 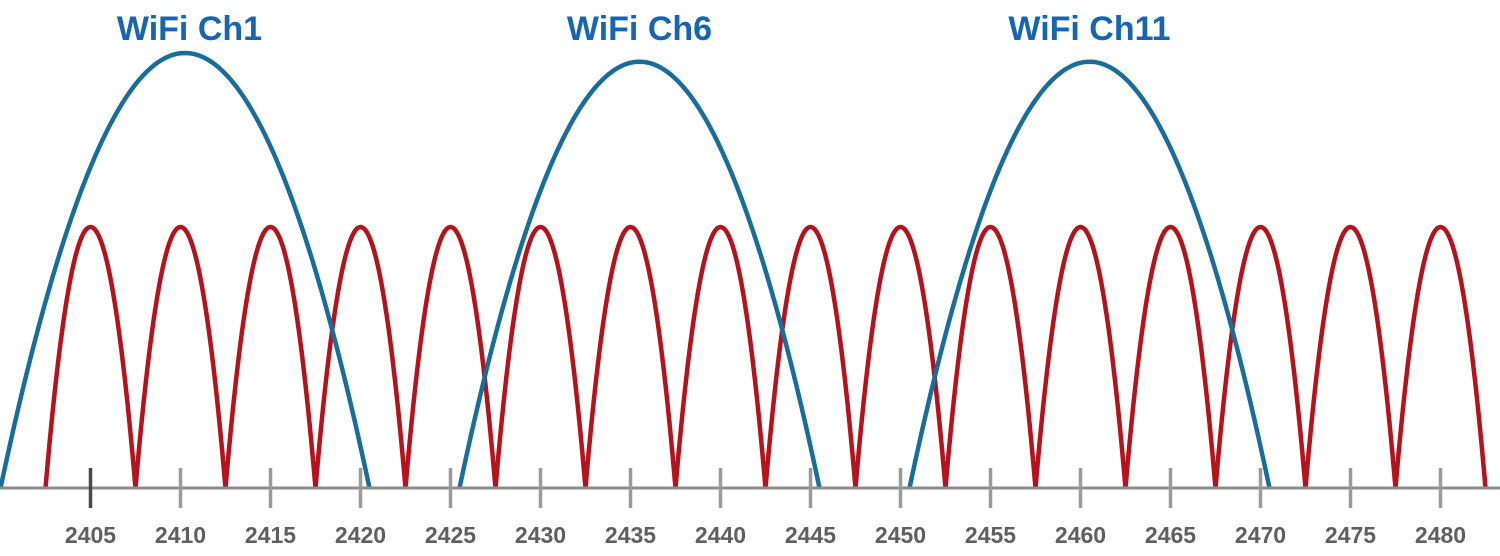 I want to click on x-tick-label: 2425, so click(x=450, y=535).